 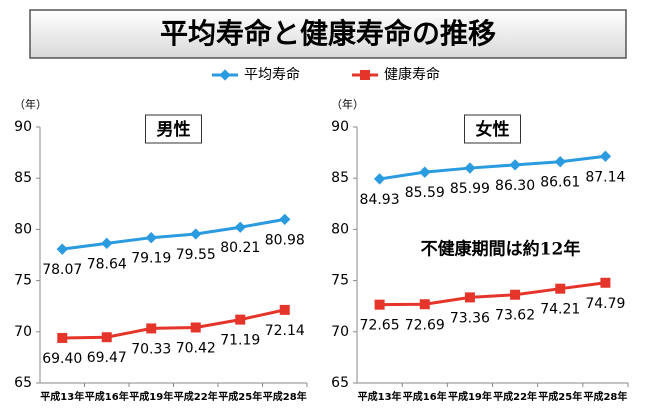 I want to click on data-label: 73.36, so click(x=470, y=318).